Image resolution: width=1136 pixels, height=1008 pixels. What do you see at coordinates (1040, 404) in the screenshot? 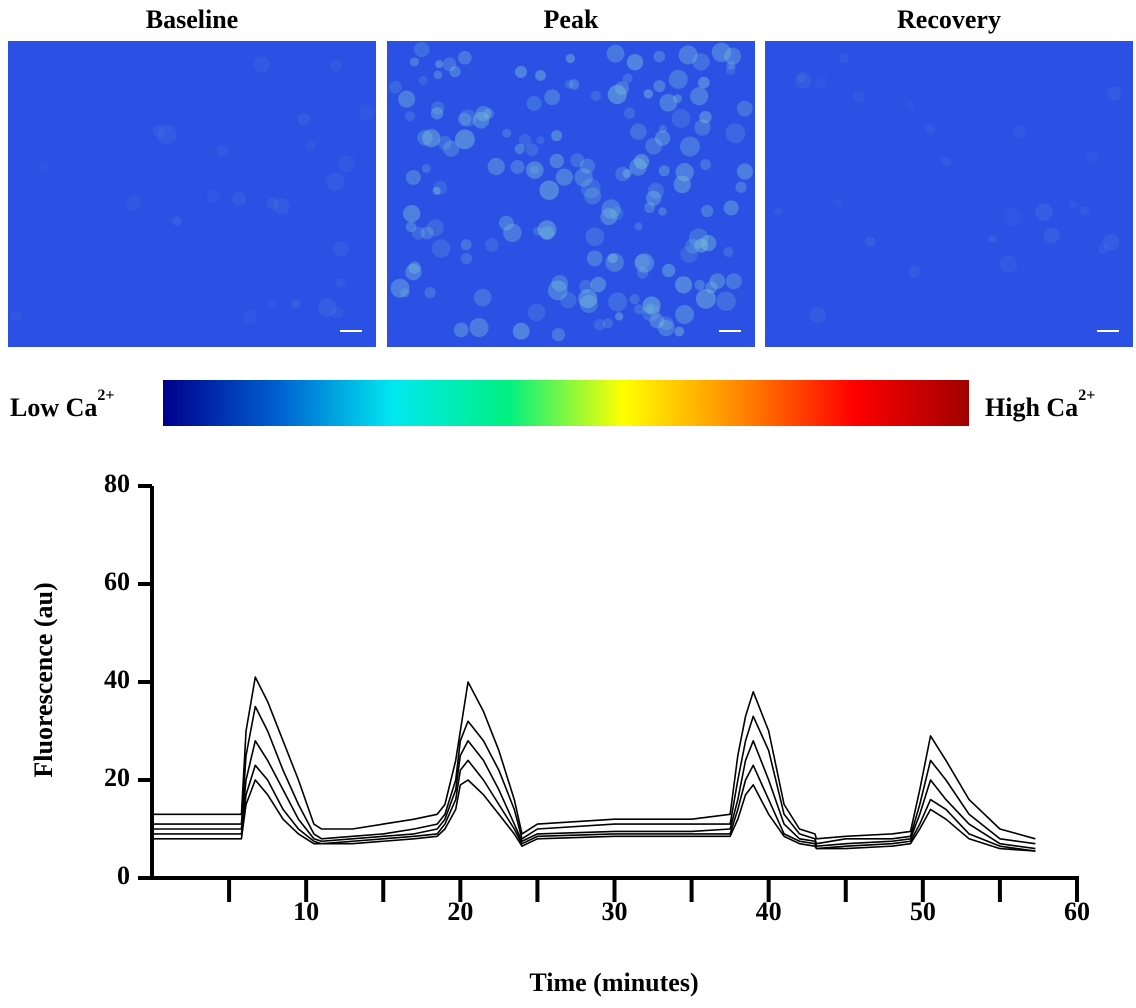
I see `colorbar-high-label: High Ca2+` at bounding box center [1040, 404].